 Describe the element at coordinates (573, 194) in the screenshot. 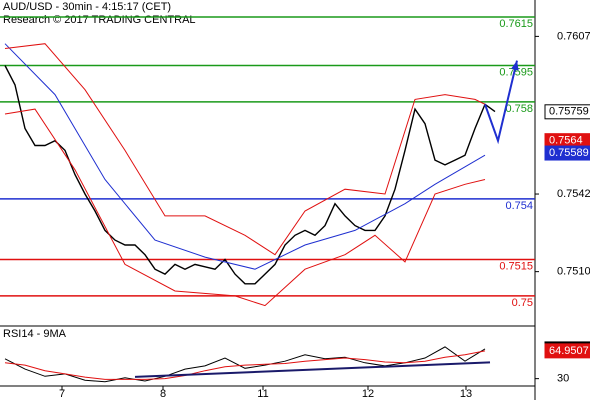

I see `y-tick-label: 0.7542` at that location.